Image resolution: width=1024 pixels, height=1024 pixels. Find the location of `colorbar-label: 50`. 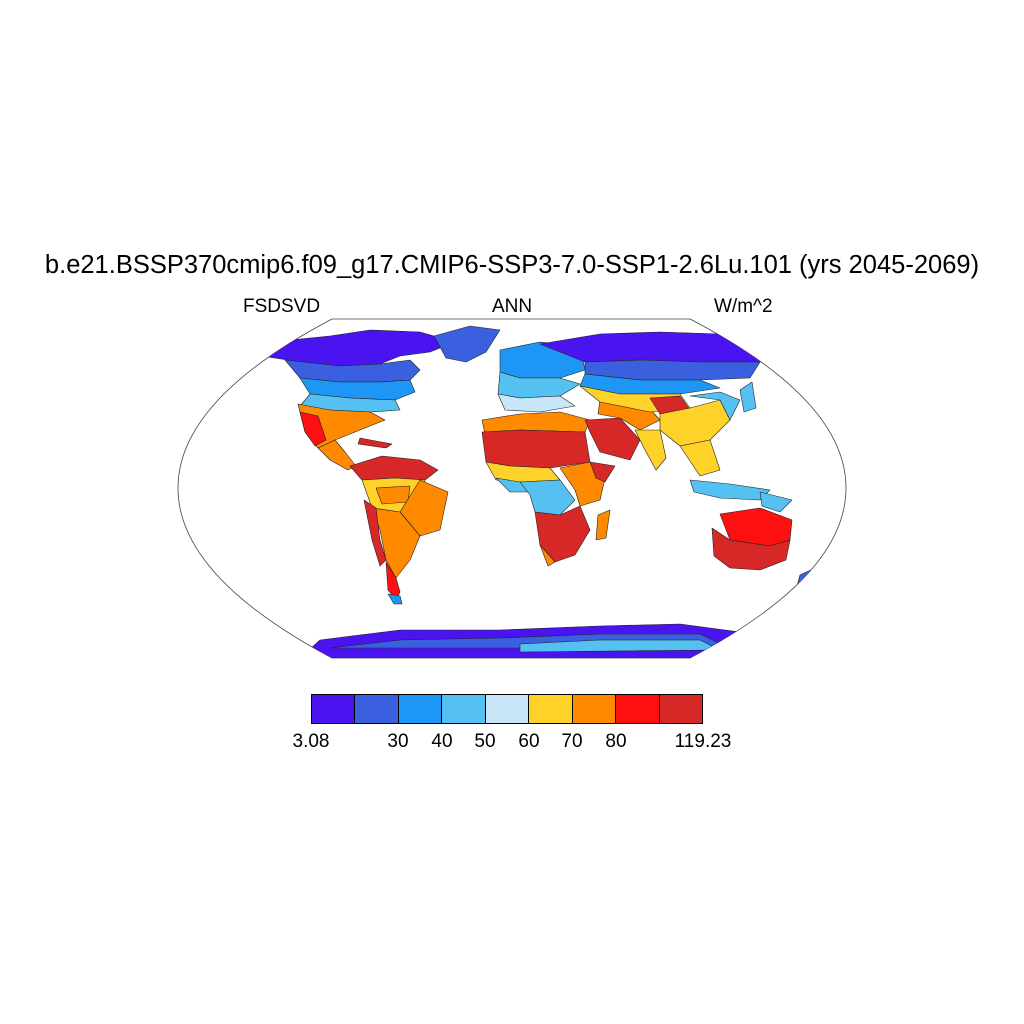

colorbar-label: 50 is located at coordinates (485, 741).